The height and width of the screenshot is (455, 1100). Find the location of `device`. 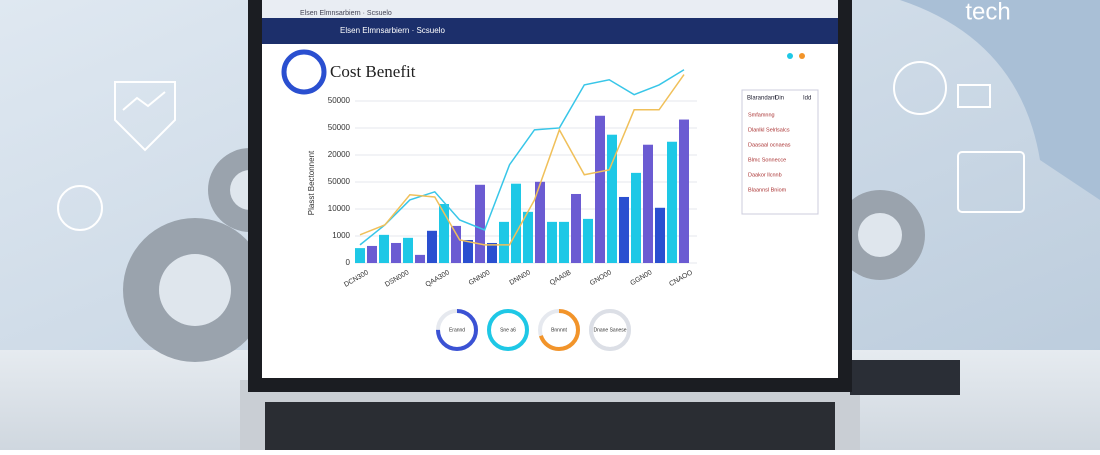

device is located at coordinates (905, 377).